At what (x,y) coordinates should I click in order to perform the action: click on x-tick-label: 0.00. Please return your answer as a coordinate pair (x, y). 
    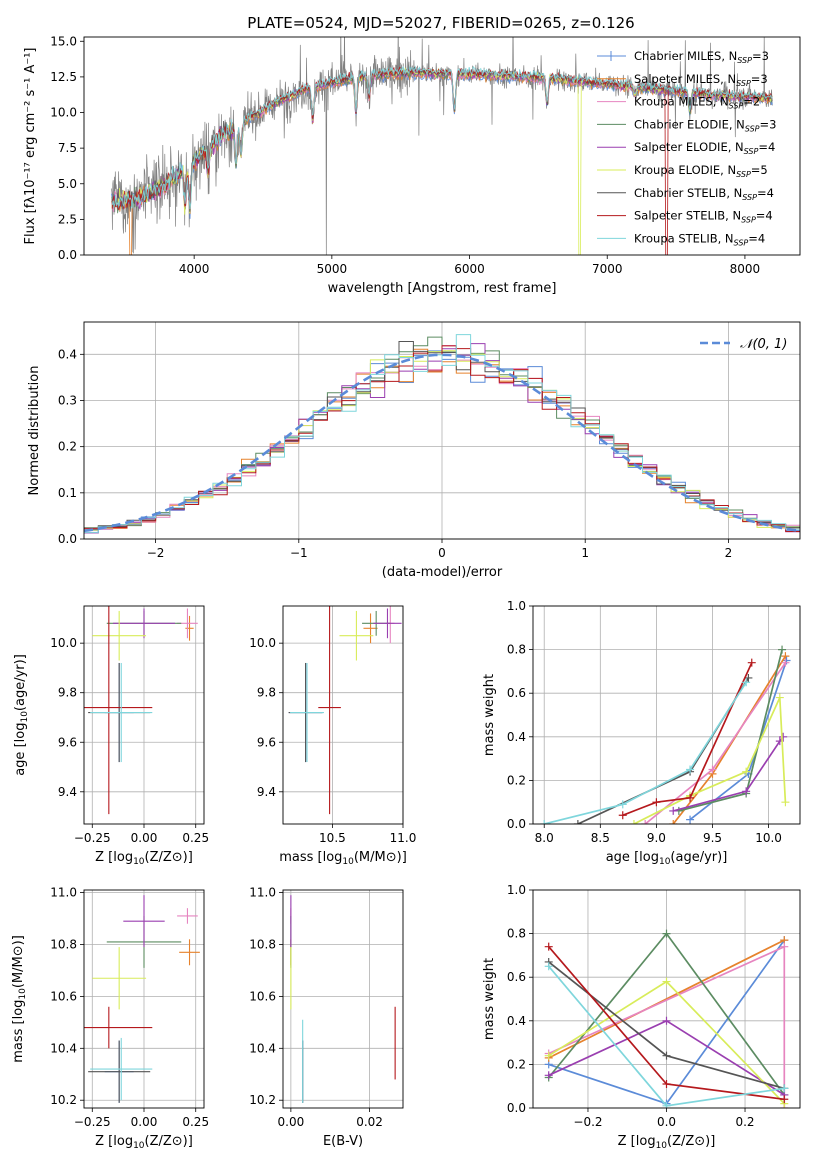
    Looking at the image, I should click on (291, 1122).